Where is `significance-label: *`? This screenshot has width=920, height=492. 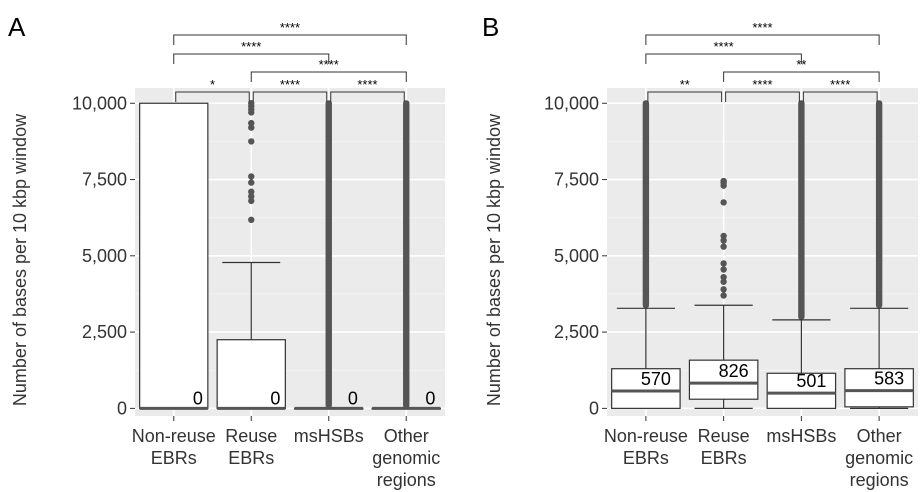 significance-label: * is located at coordinates (212, 84).